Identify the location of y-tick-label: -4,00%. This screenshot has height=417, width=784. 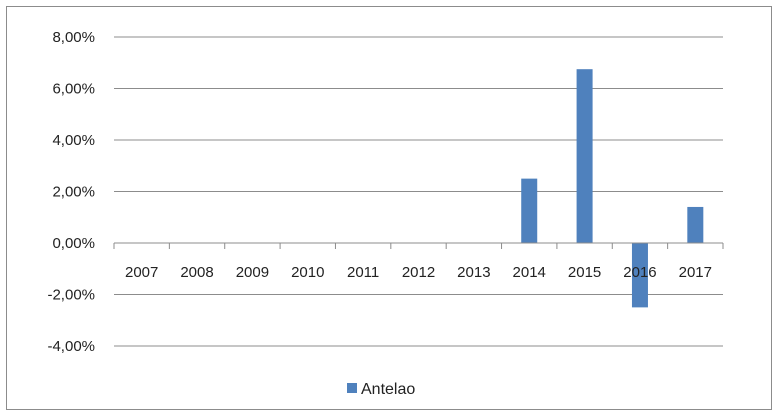
(71, 346).